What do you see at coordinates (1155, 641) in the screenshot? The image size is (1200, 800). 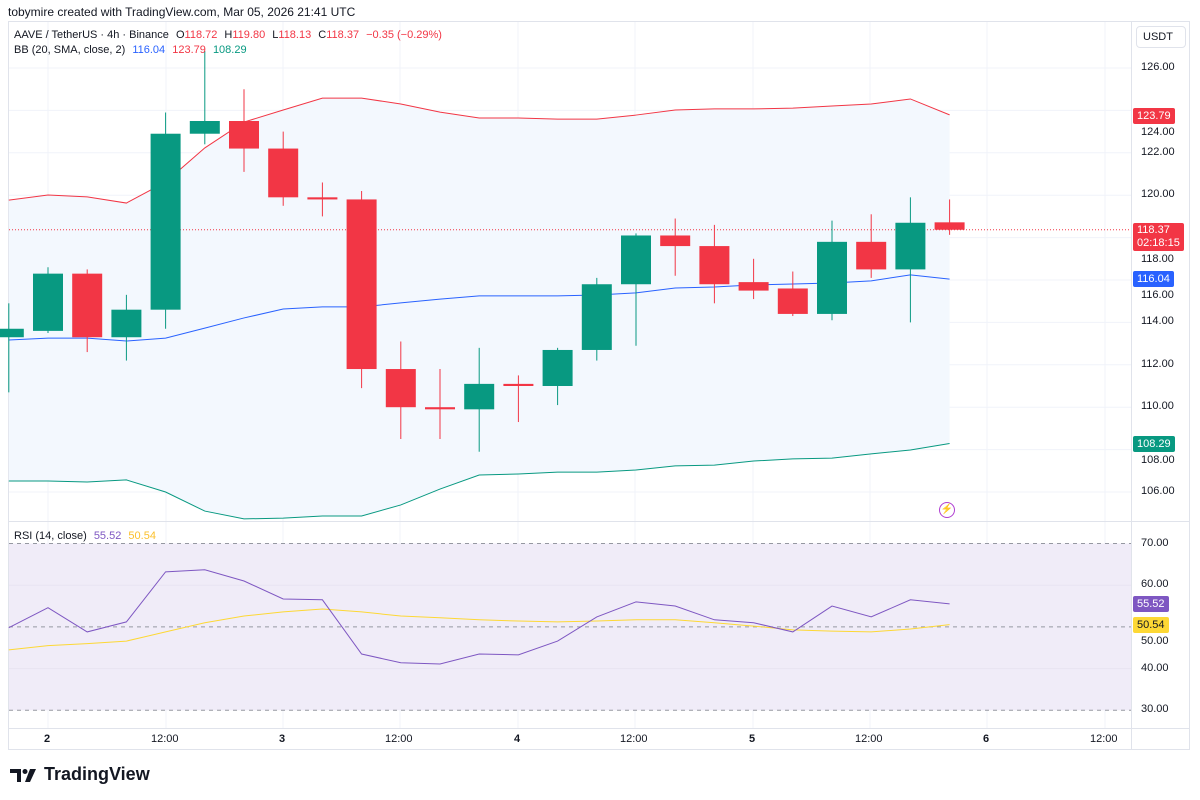 I see `rsi-tick-label: 50.00` at bounding box center [1155, 641].